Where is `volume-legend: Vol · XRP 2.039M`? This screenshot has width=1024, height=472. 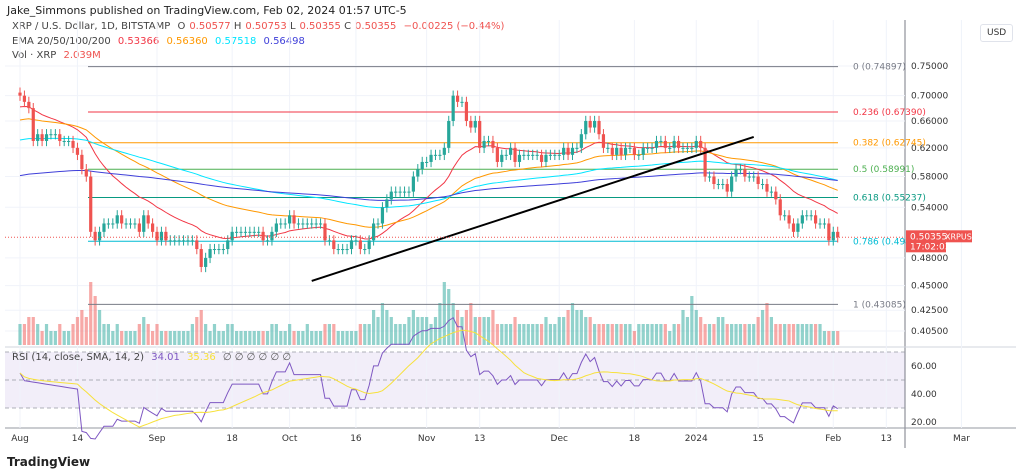 volume-legend: Vol · XRP 2.039M is located at coordinates (58, 55).